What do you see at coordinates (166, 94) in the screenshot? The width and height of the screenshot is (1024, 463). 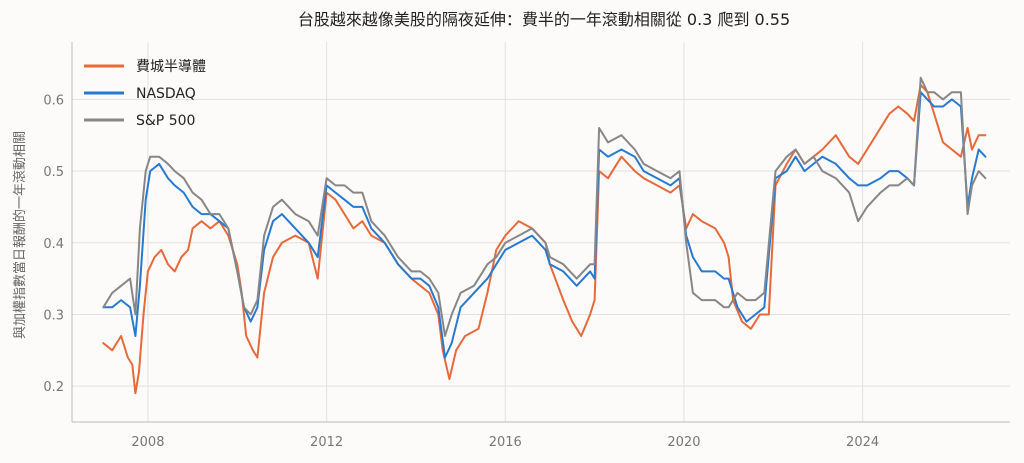 I see `legend-label-nasdaq: NASDAQ` at bounding box center [166, 94].